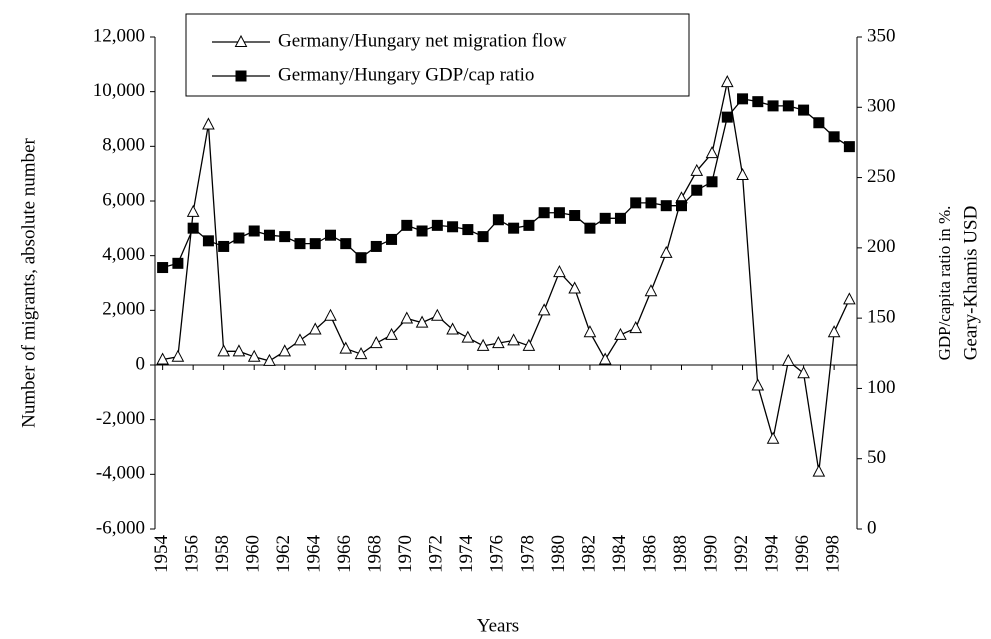 Image resolution: width=991 pixels, height=639 pixels. Describe the element at coordinates (588, 554) in the screenshot. I see `x-tick-label: 1982` at that location.